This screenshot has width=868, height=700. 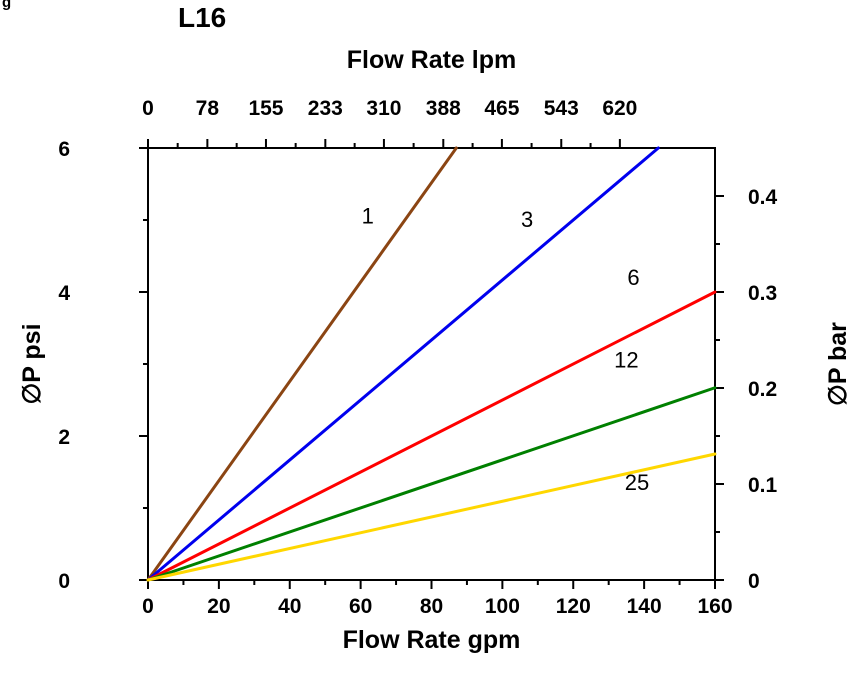 I want to click on bottom-axis-tick-label: 0, so click(x=148, y=606).